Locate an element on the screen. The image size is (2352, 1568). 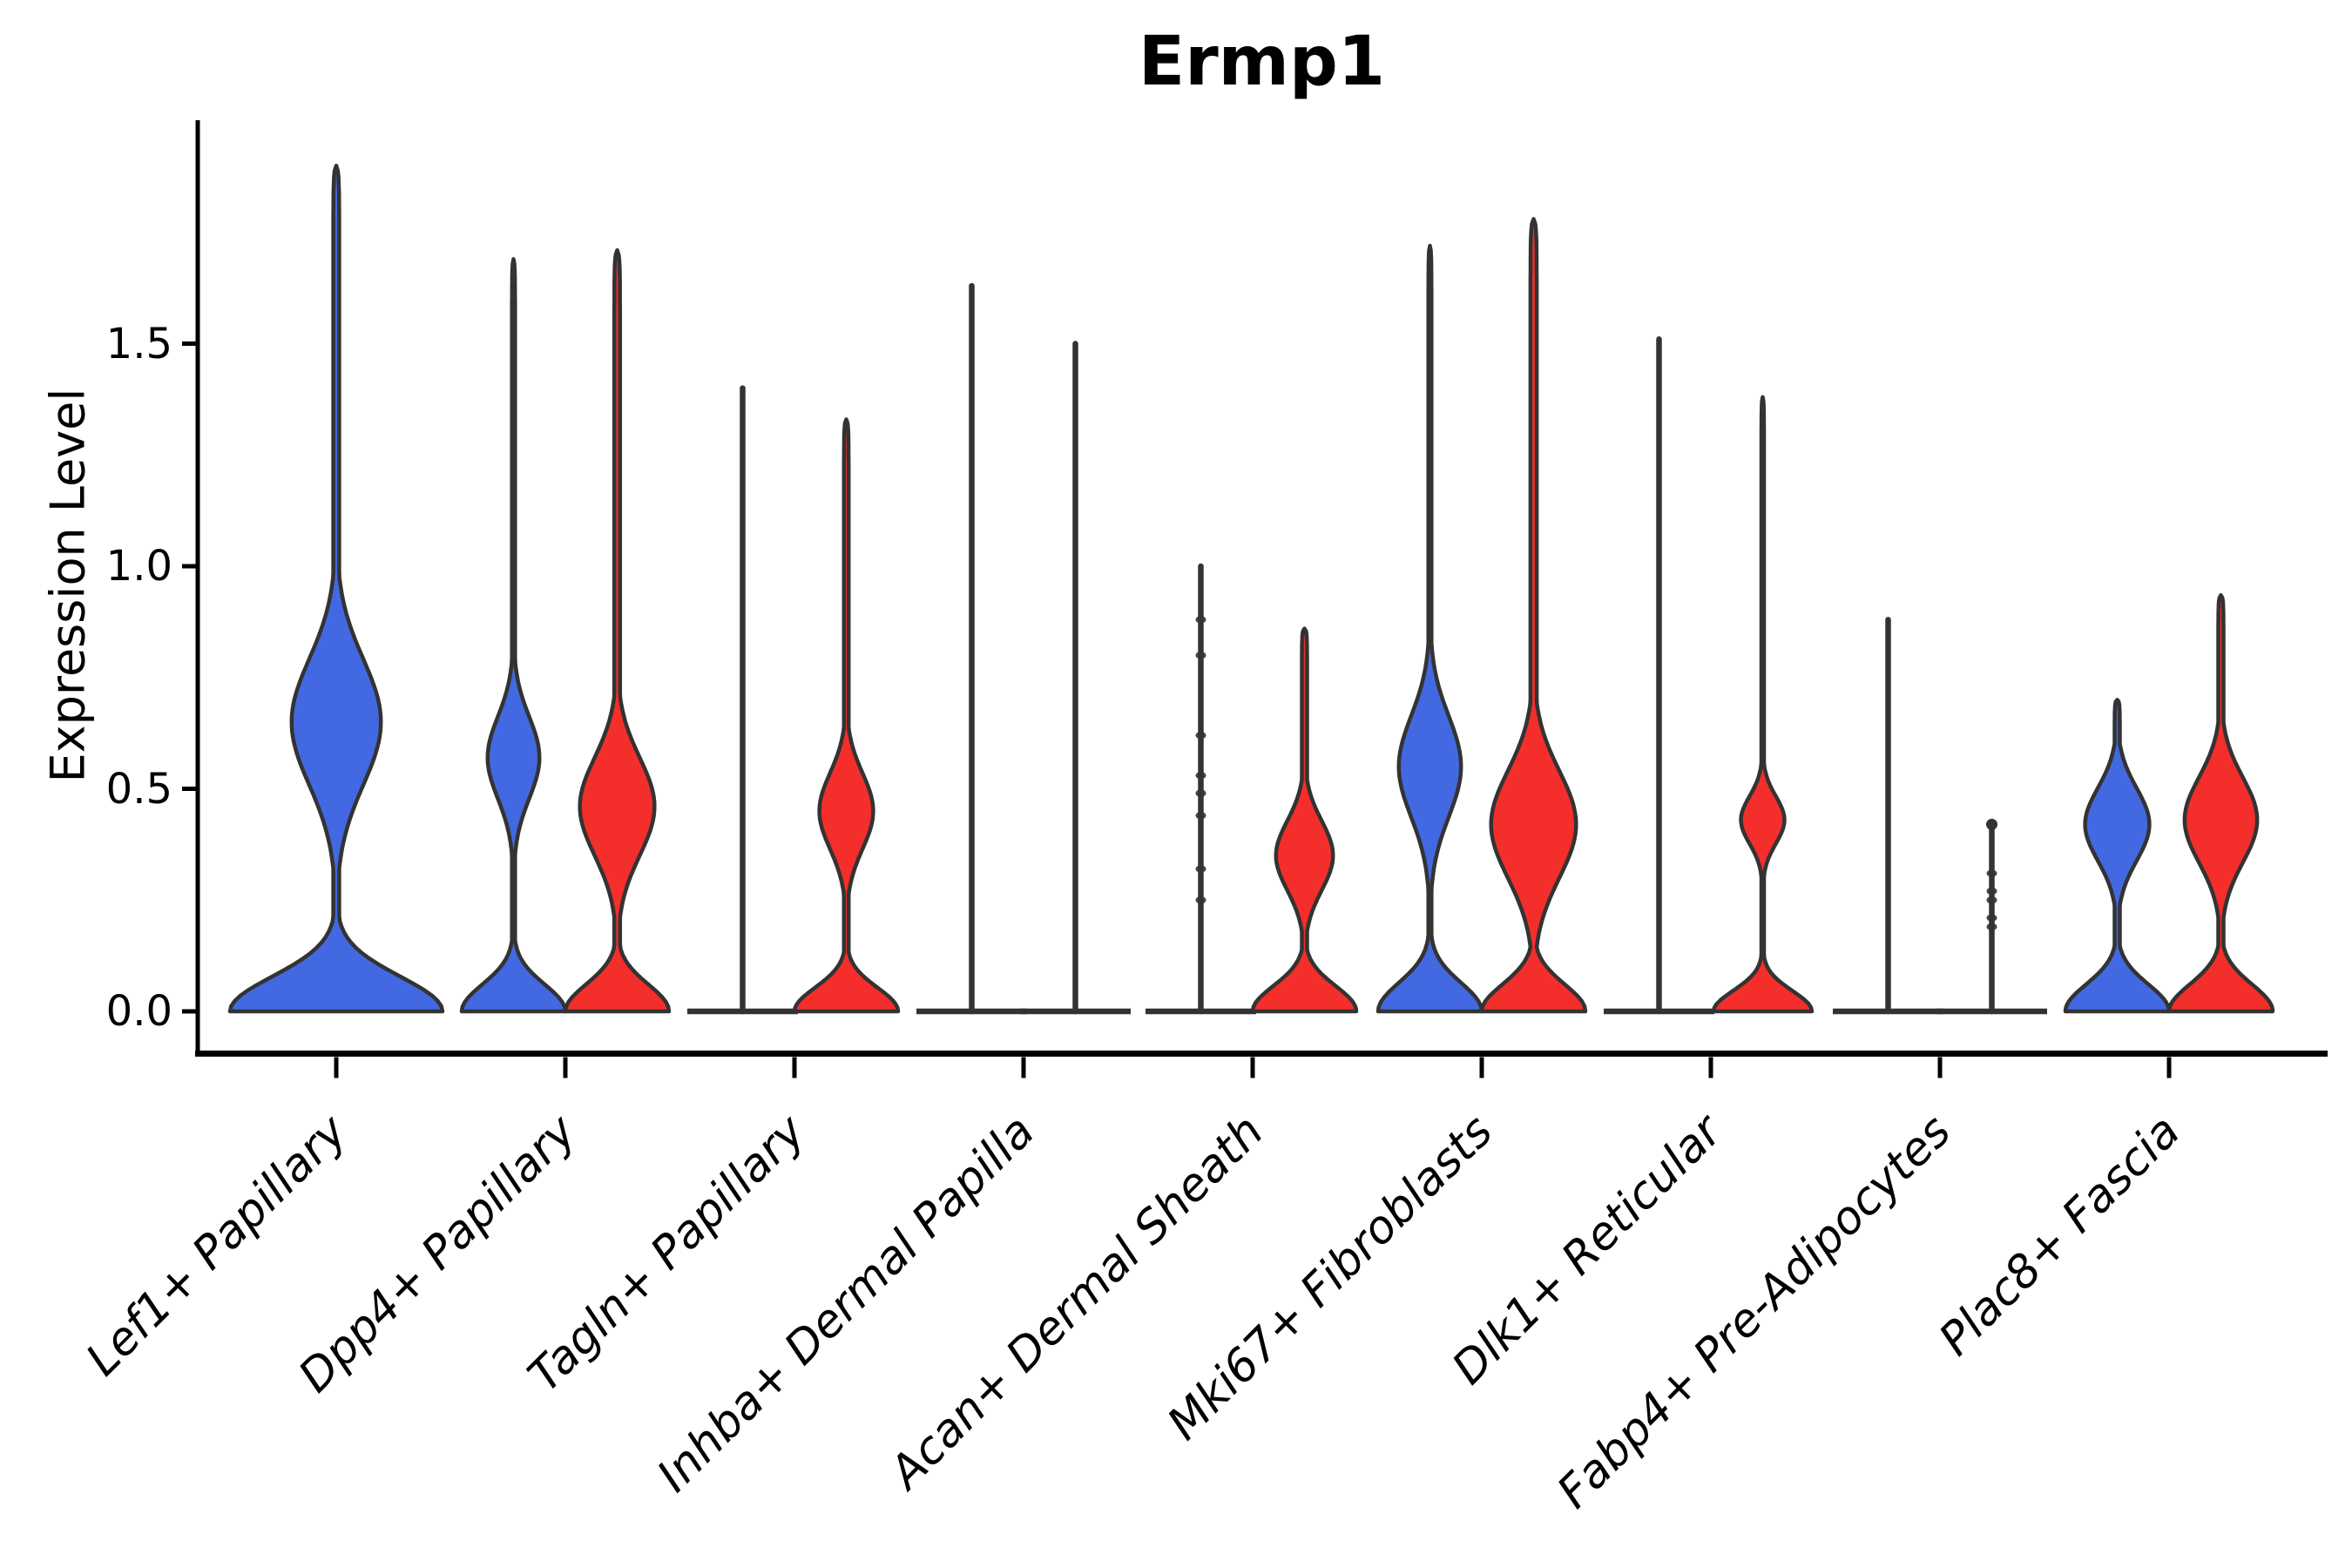
x-tick-label-4: Acan+ Dermal Sheath is located at coordinates (1076, 1303).